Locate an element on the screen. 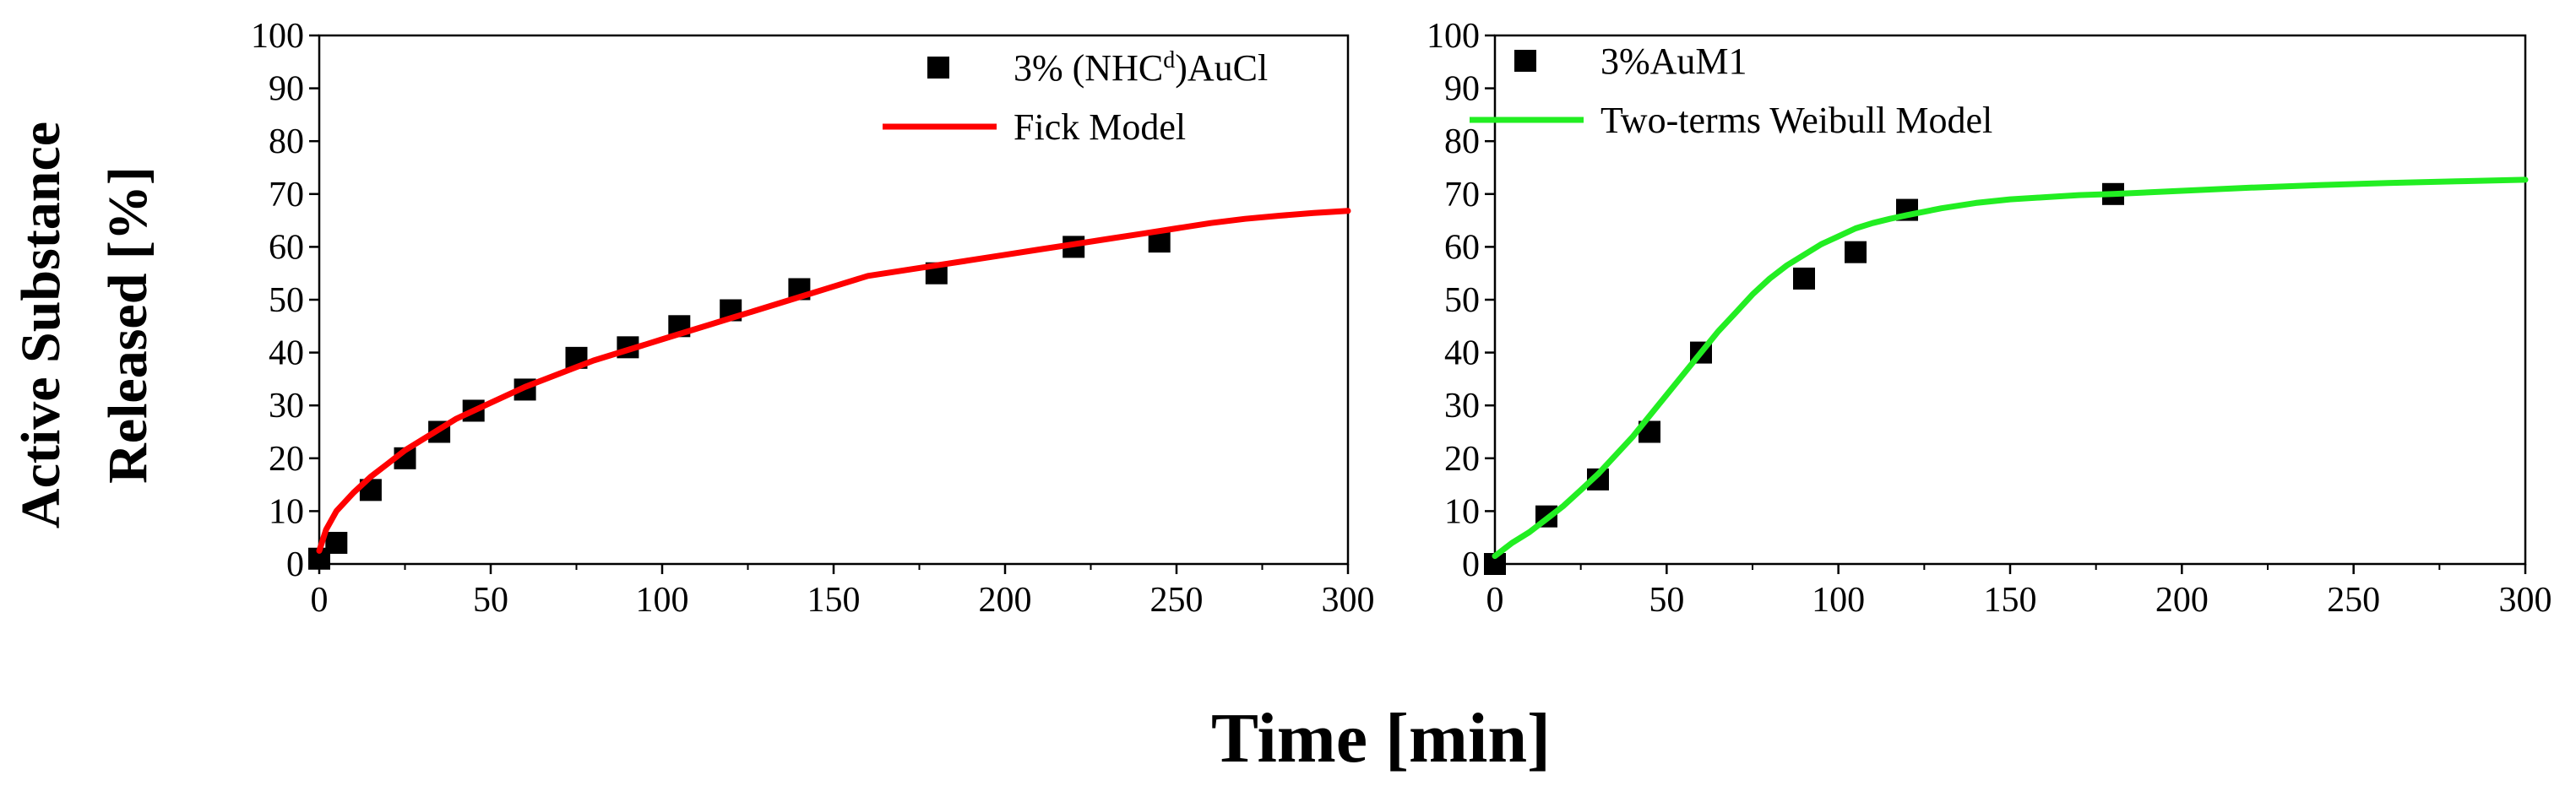 This screenshot has width=2576, height=797. legend: 3%AuM1 Two-terms Weibull Model is located at coordinates (1731, 91).